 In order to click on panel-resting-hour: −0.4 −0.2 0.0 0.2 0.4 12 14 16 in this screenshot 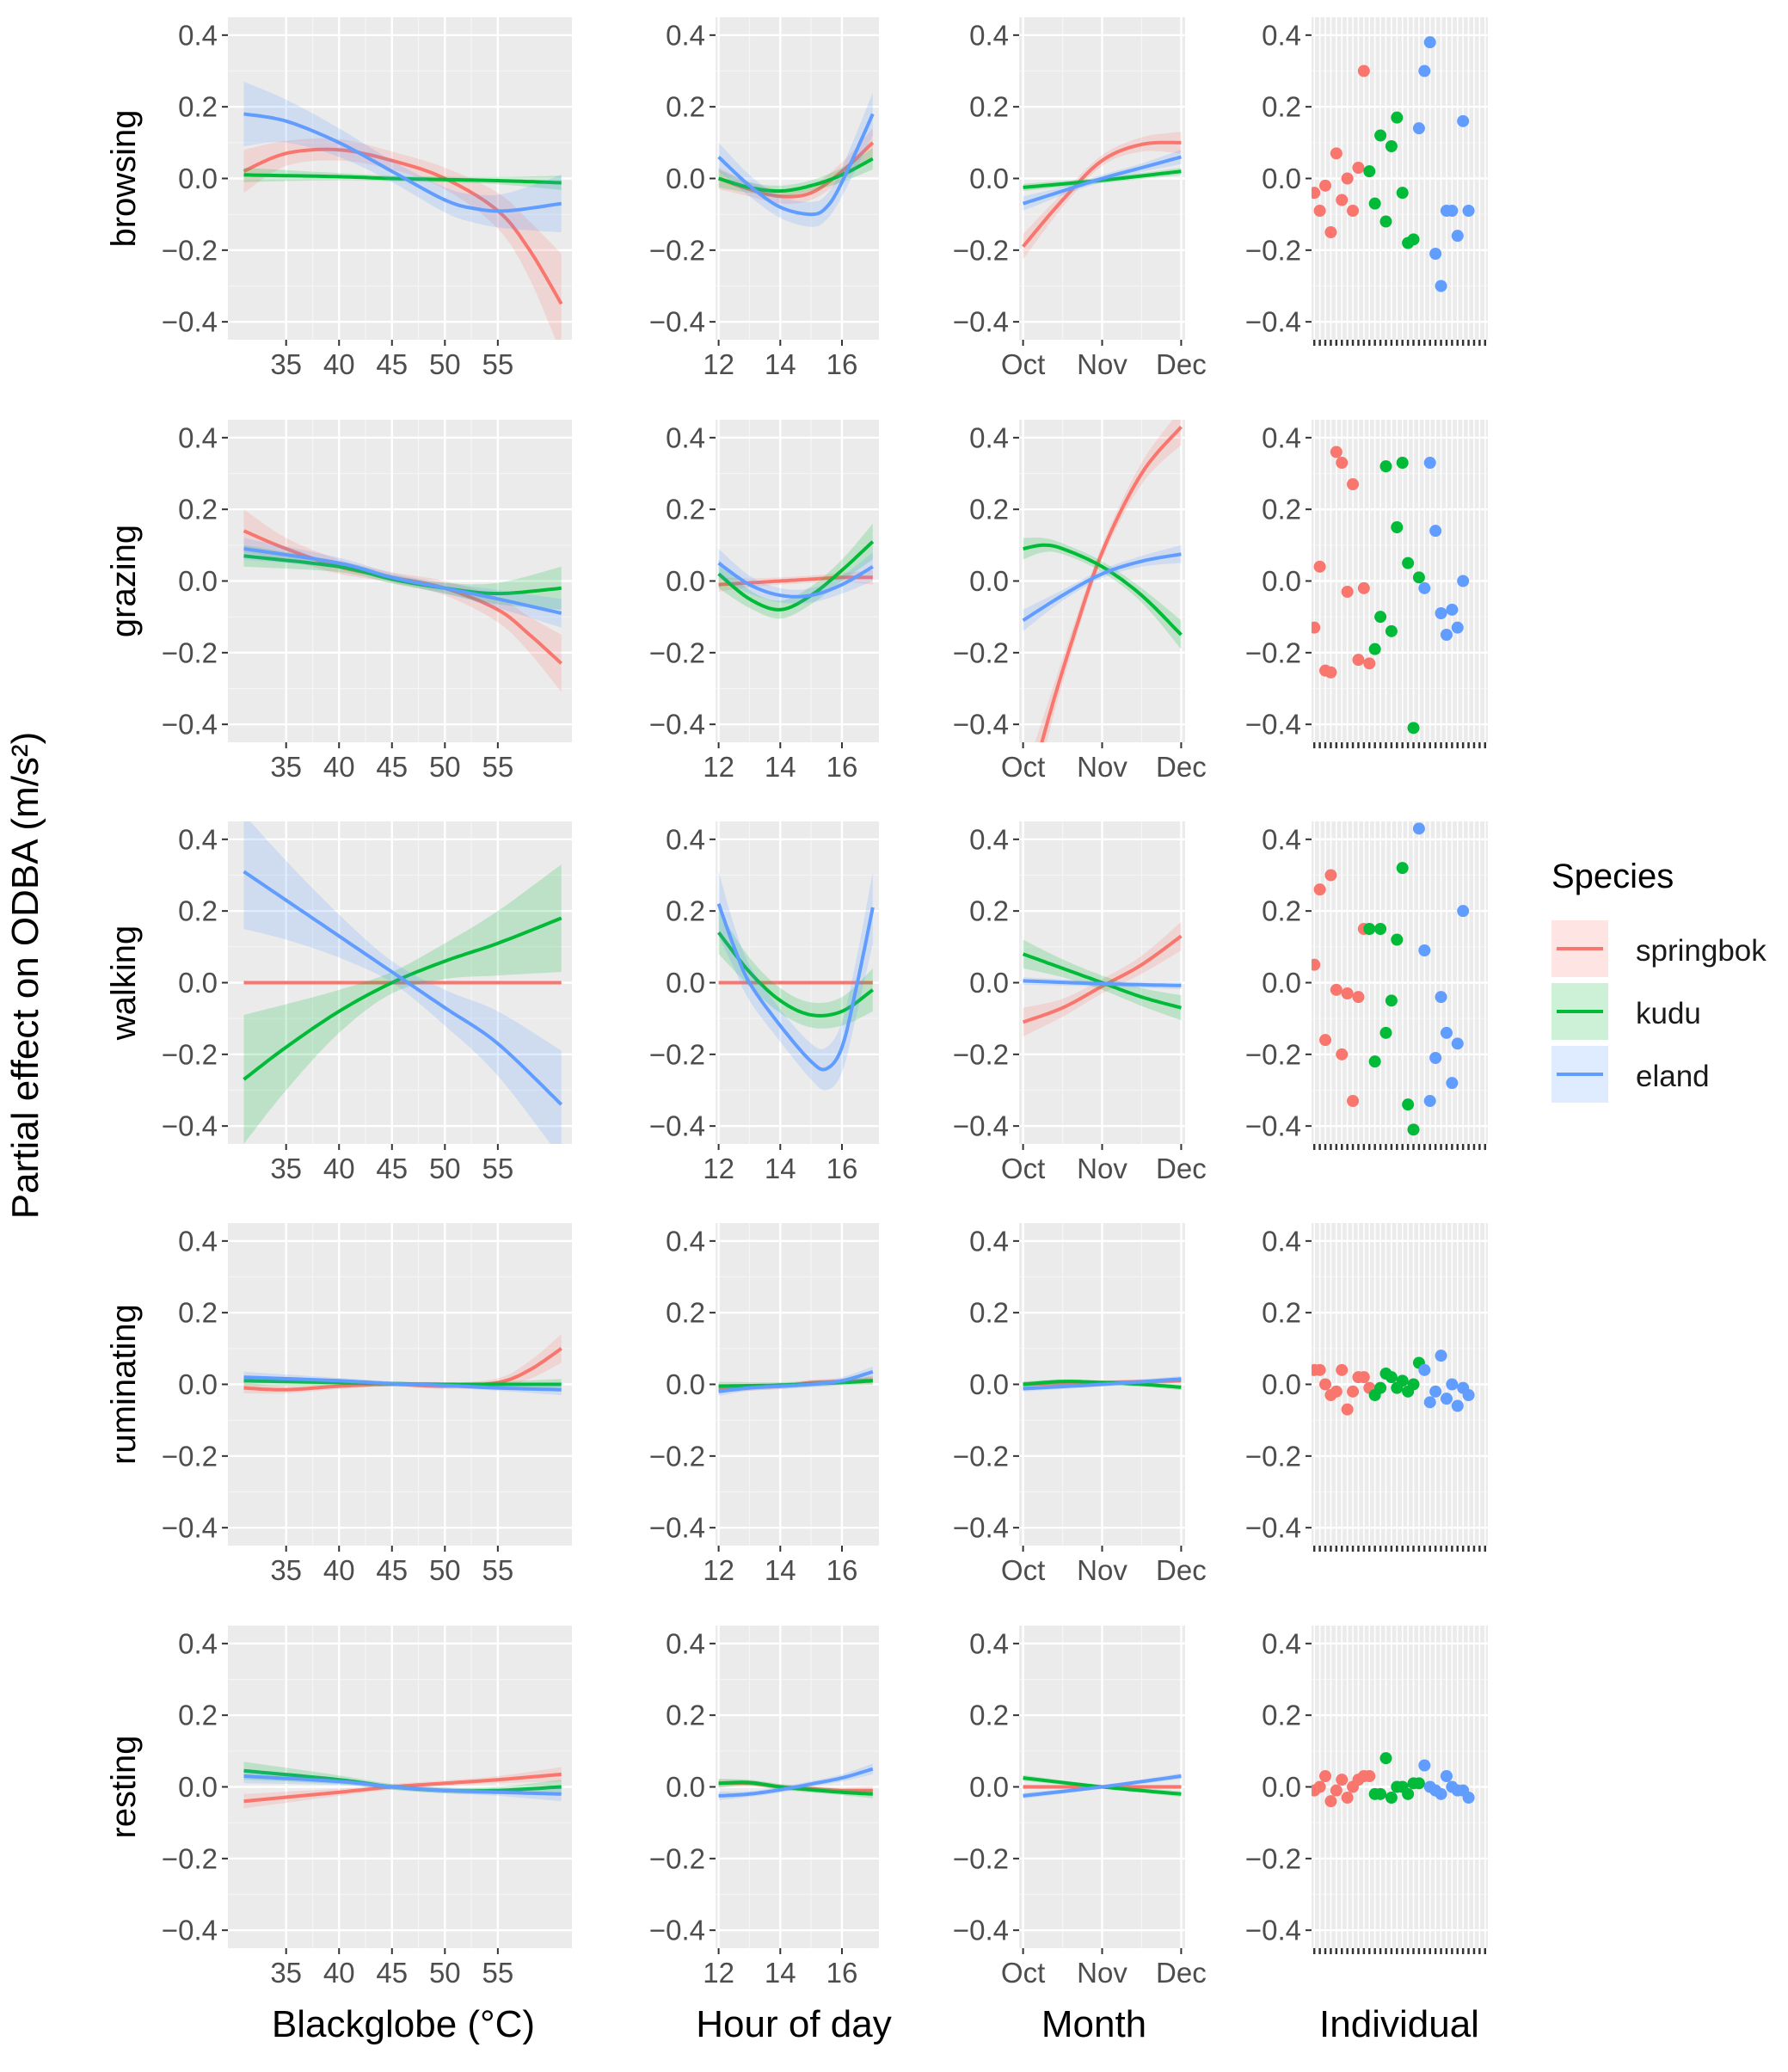, I will do `click(764, 1807)`.